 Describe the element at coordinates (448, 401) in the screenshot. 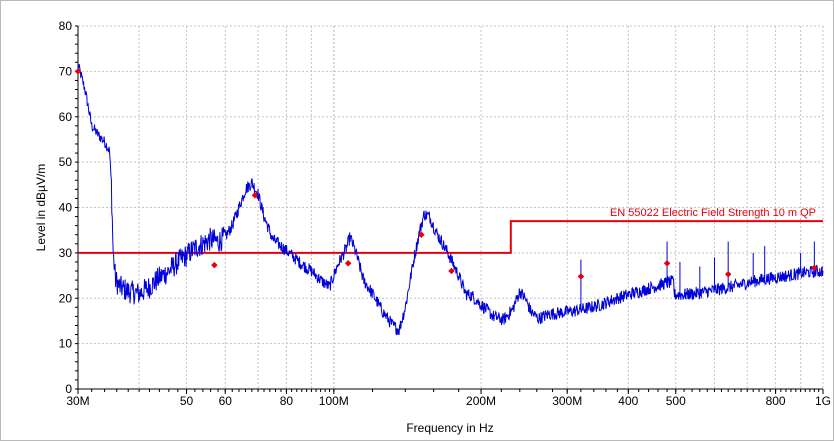

I see `x-tick-labels: 30M 50 60 80 100M 200M 300M 400 500 800 1G` at that location.